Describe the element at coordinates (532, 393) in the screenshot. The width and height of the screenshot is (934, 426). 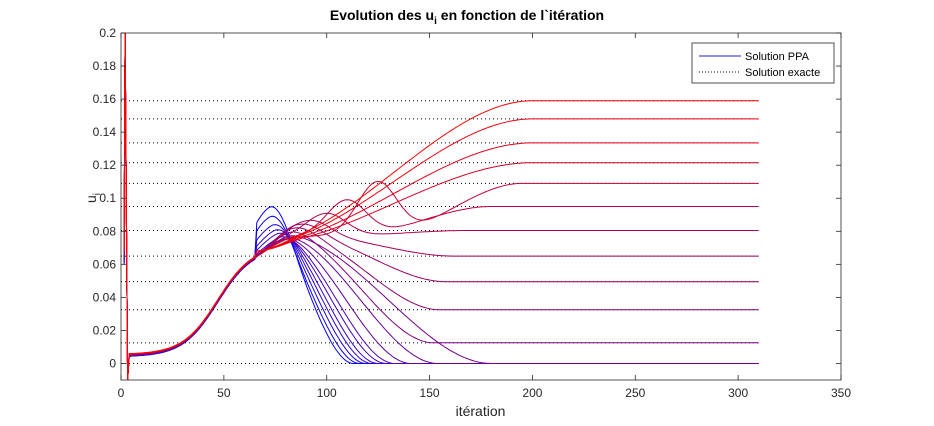
I see `x-tick-label: 200` at that location.